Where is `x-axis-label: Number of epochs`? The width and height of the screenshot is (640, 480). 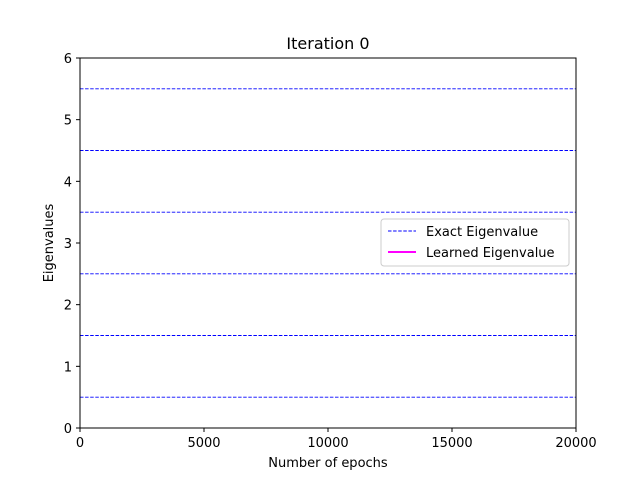
x-axis-label: Number of epochs is located at coordinates (328, 463).